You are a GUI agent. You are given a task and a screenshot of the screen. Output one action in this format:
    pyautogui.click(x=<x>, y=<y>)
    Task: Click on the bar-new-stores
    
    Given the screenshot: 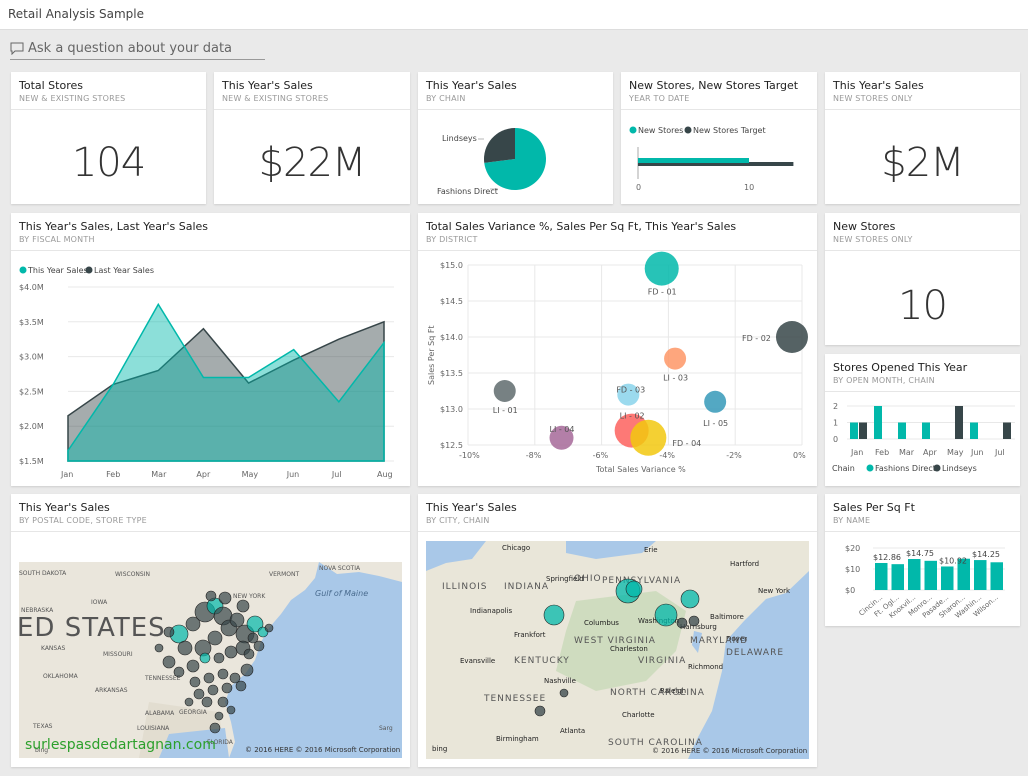 What is the action you would take?
    pyautogui.click(x=693, y=160)
    